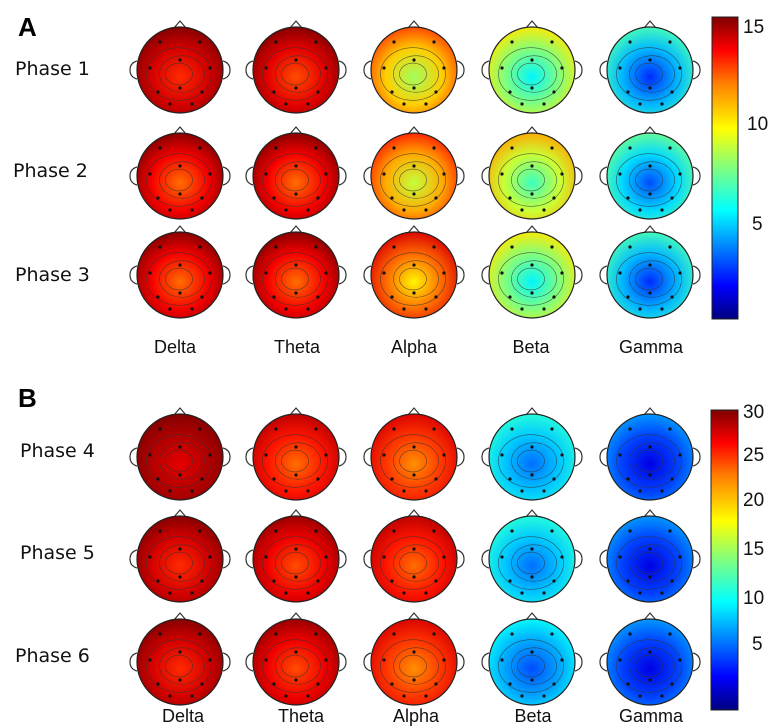 Image resolution: width=773 pixels, height=728 pixels. What do you see at coordinates (754, 549) in the screenshot?
I see `colorbar-b-tick-15: 15` at bounding box center [754, 549].